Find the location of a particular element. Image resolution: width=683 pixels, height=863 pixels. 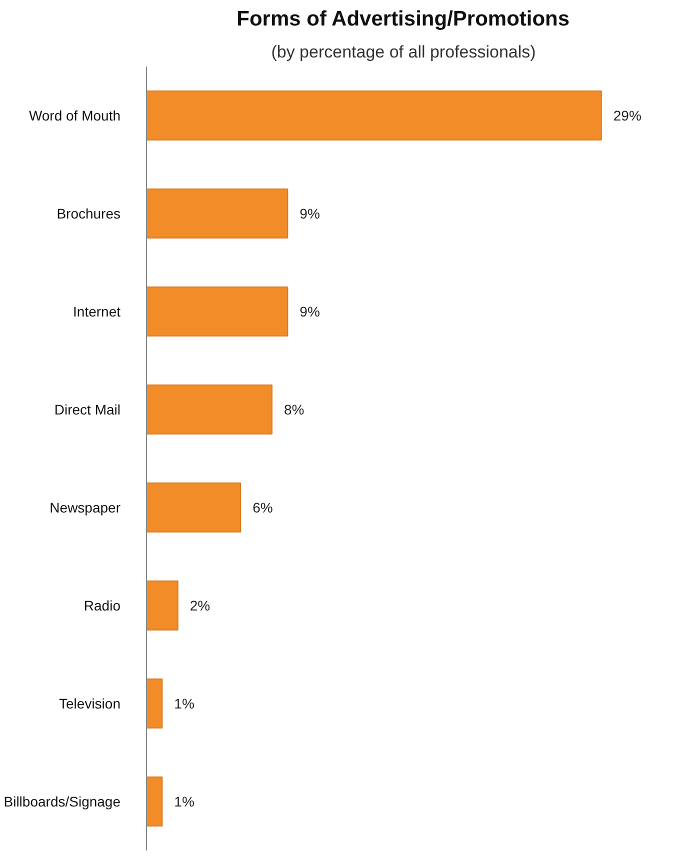

y-tick-label: Word of Mouth is located at coordinates (74, 116).